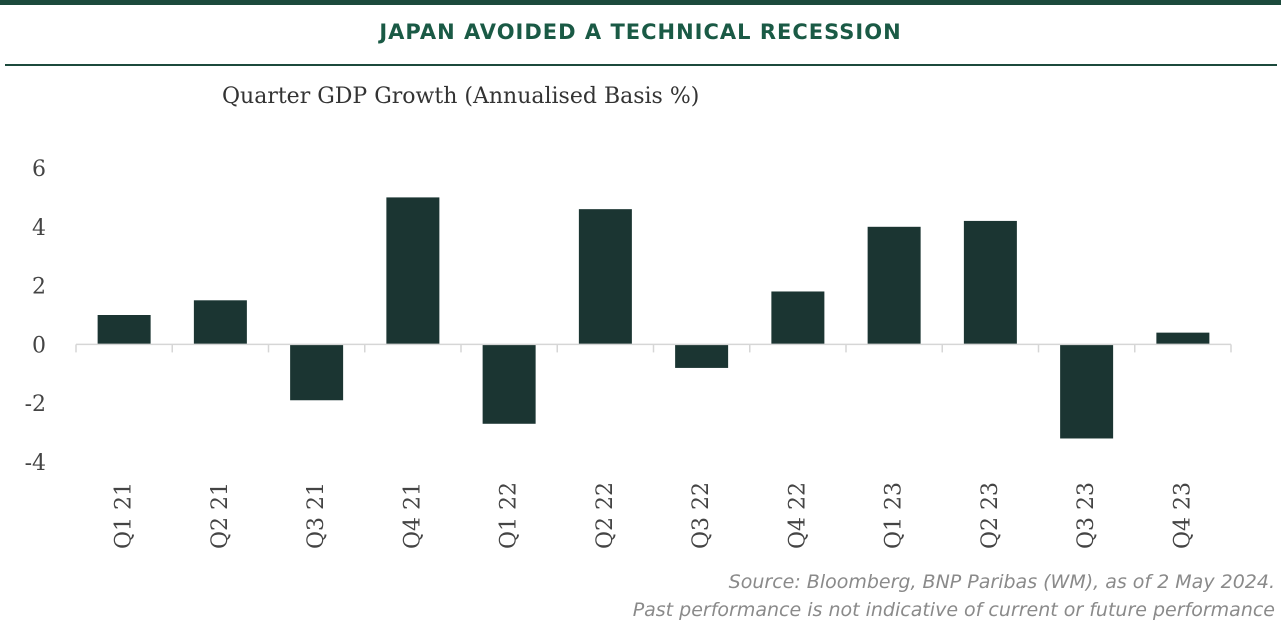 This screenshot has width=1281, height=642. What do you see at coordinates (39, 169) in the screenshot?
I see `y-tick-label: 6` at bounding box center [39, 169].